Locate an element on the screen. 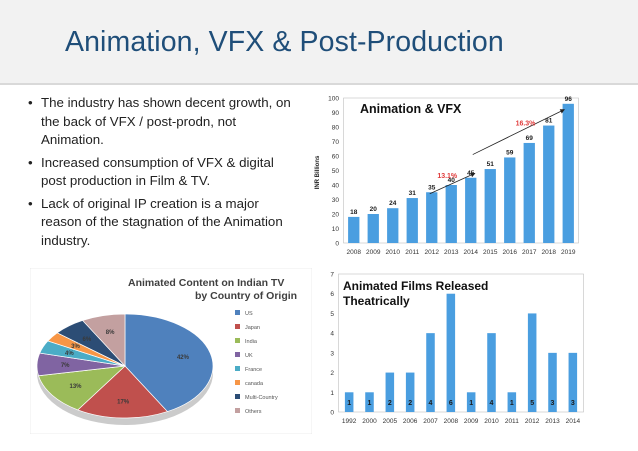  data-label: 45 is located at coordinates (471, 173).